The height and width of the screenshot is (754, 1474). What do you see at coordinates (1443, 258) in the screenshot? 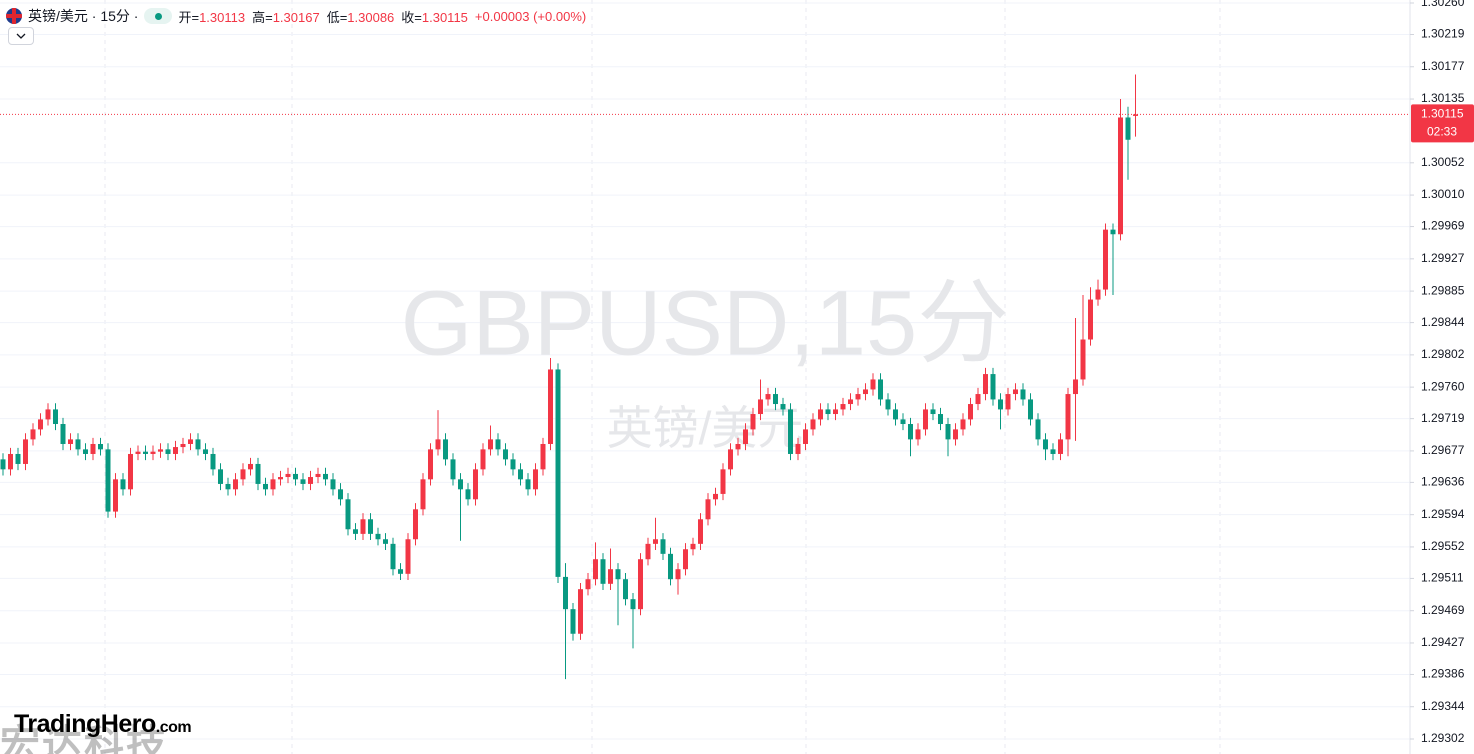
I see `y-tick-label: 1.29927` at bounding box center [1443, 258].